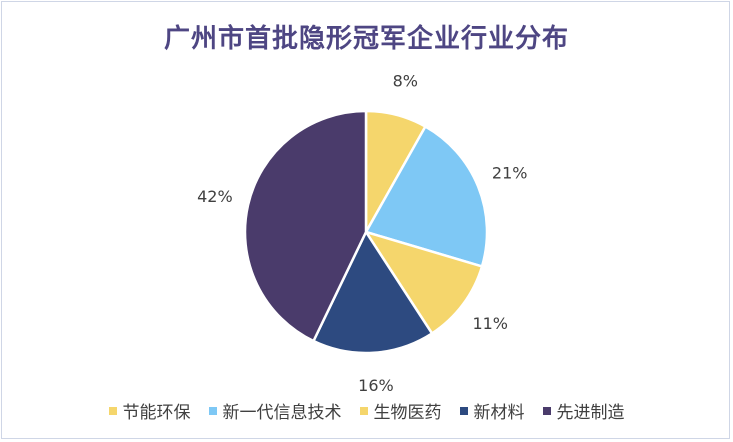  What do you see at coordinates (366, 39) in the screenshot?
I see `chart-title: 广州市首批隐形冠军企业行业分布` at bounding box center [366, 39].